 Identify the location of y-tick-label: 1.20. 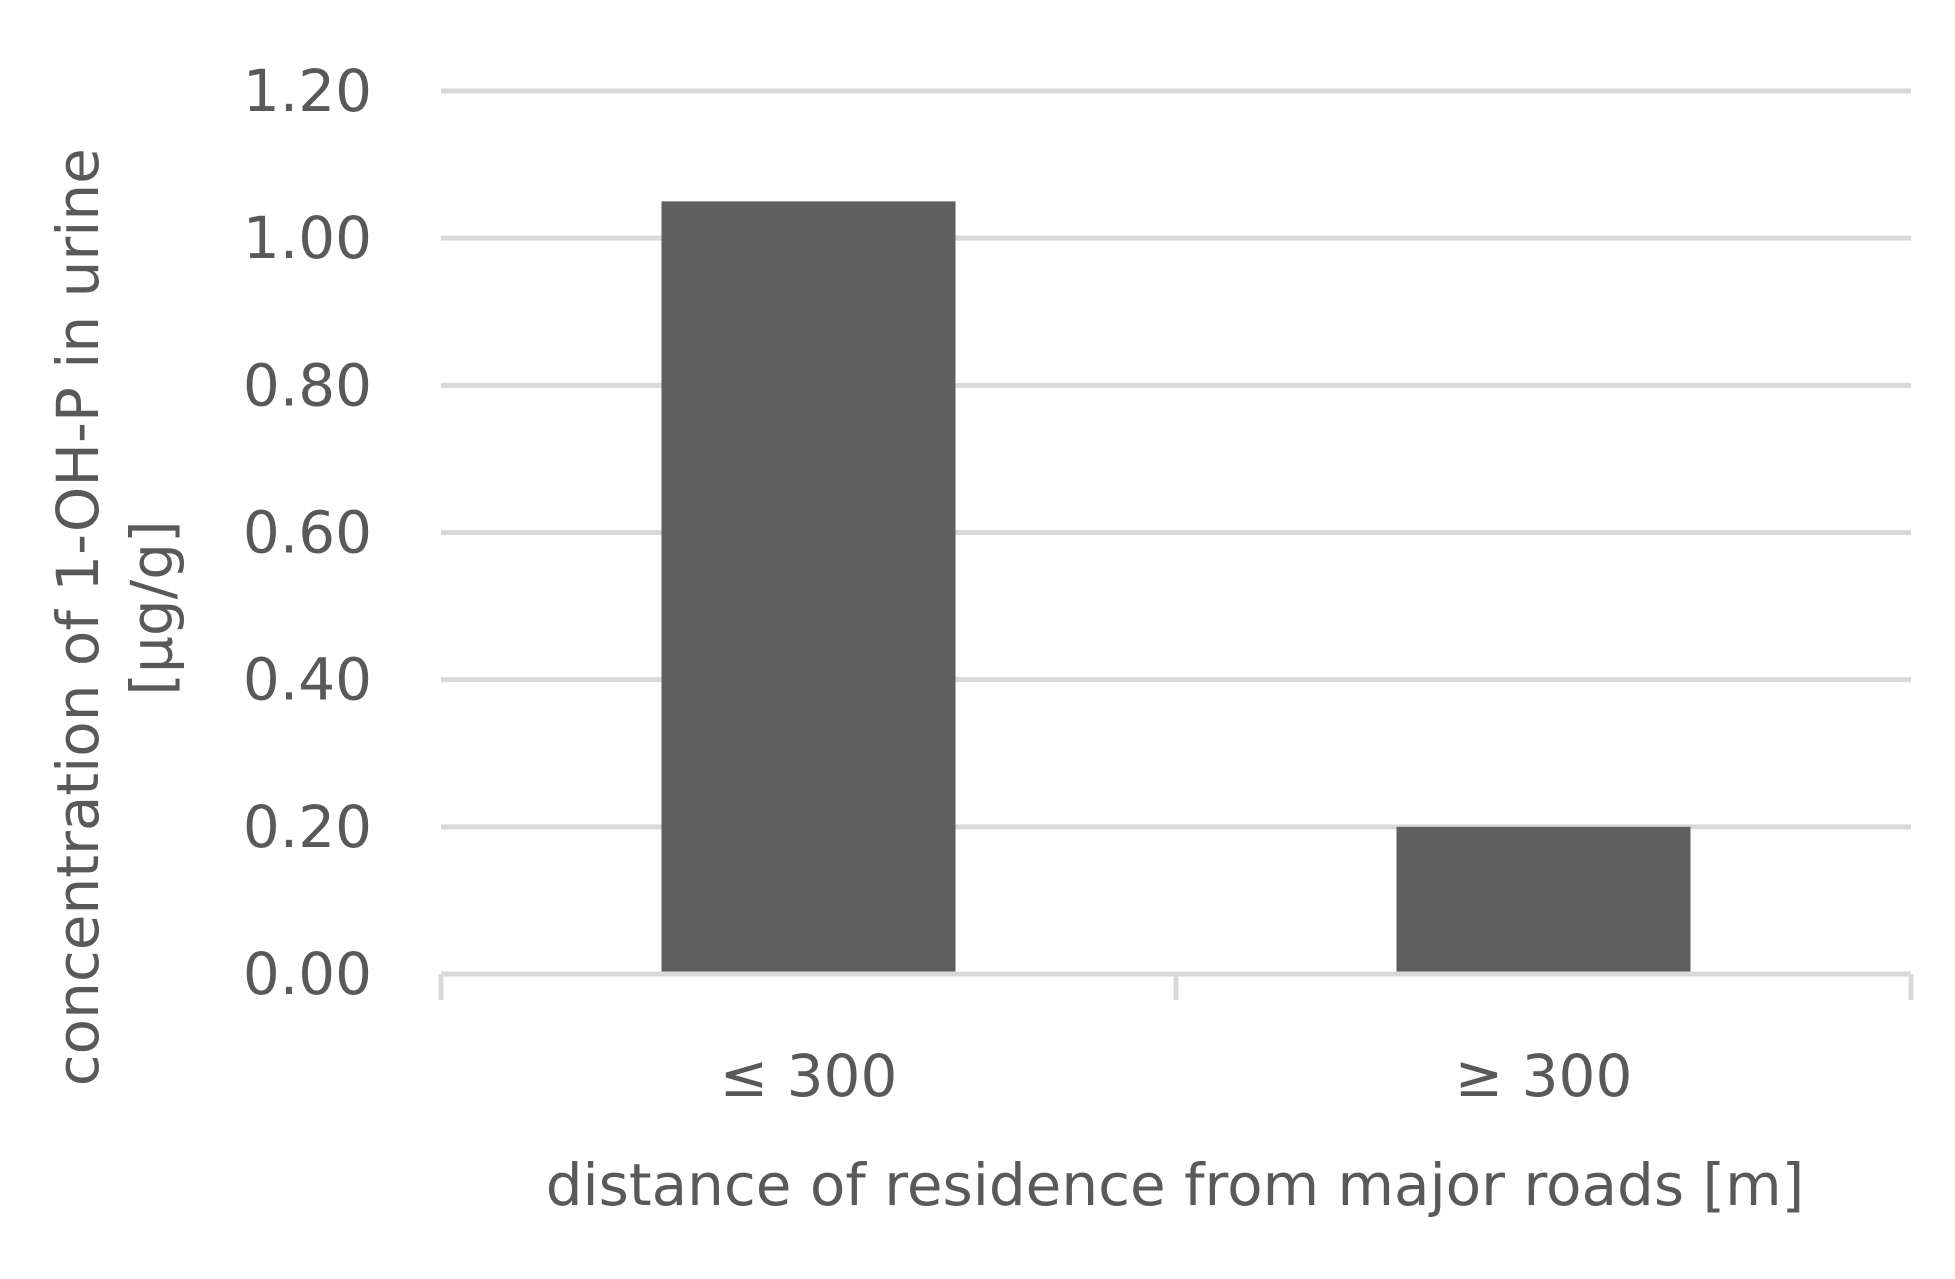
(307, 91).